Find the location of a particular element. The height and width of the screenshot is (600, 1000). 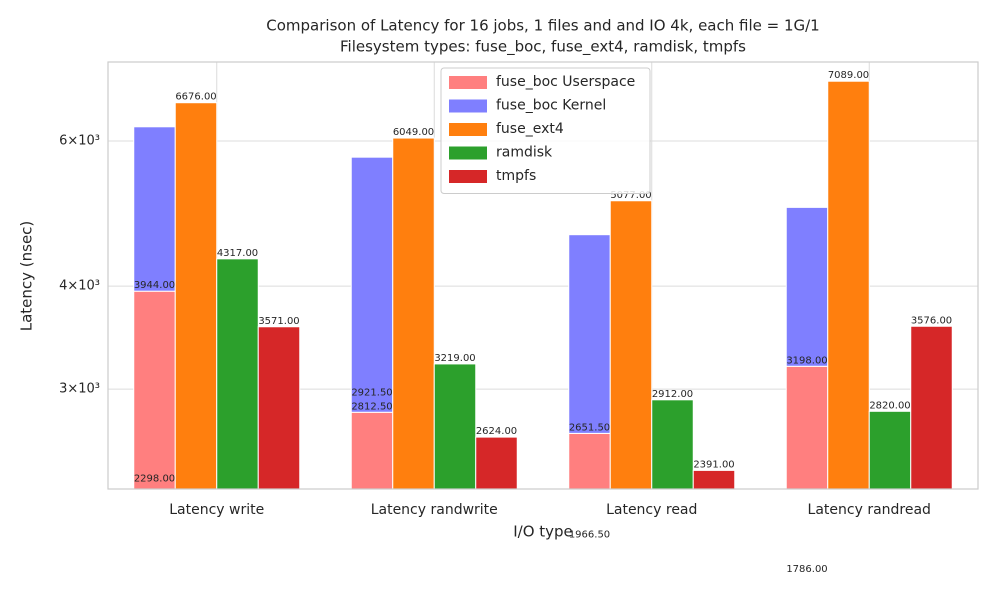

data-label: 2820.00 is located at coordinates (889, 405).